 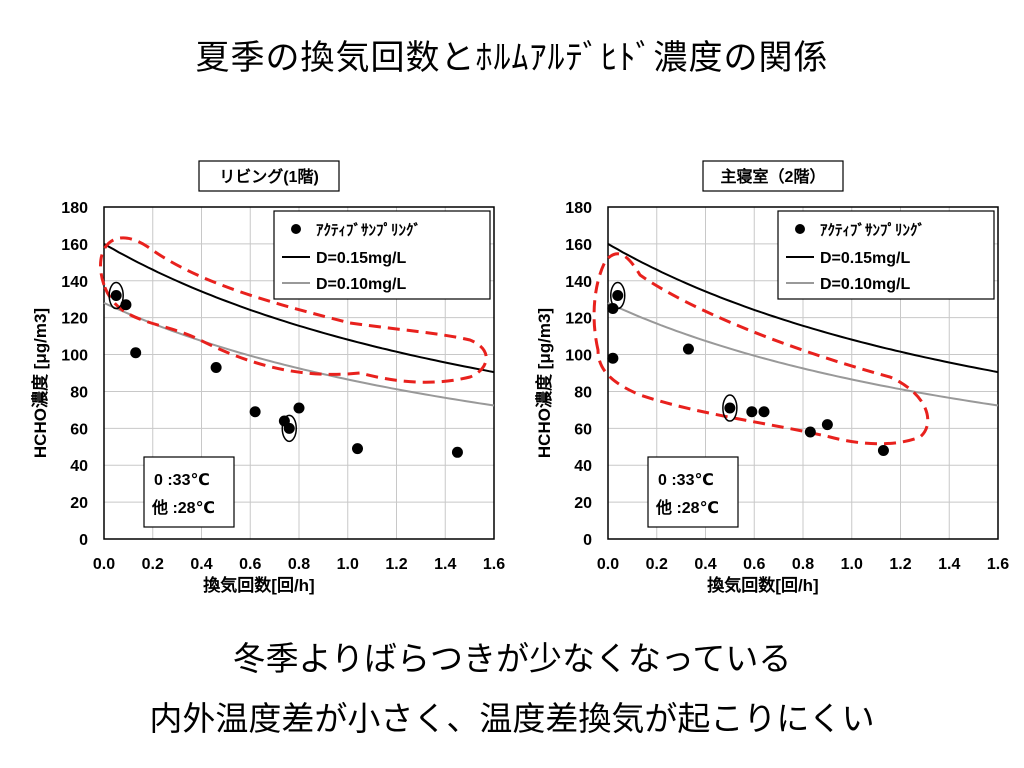 What do you see at coordinates (79, 429) in the screenshot?
I see `y-tick-label: 60` at bounding box center [79, 429].